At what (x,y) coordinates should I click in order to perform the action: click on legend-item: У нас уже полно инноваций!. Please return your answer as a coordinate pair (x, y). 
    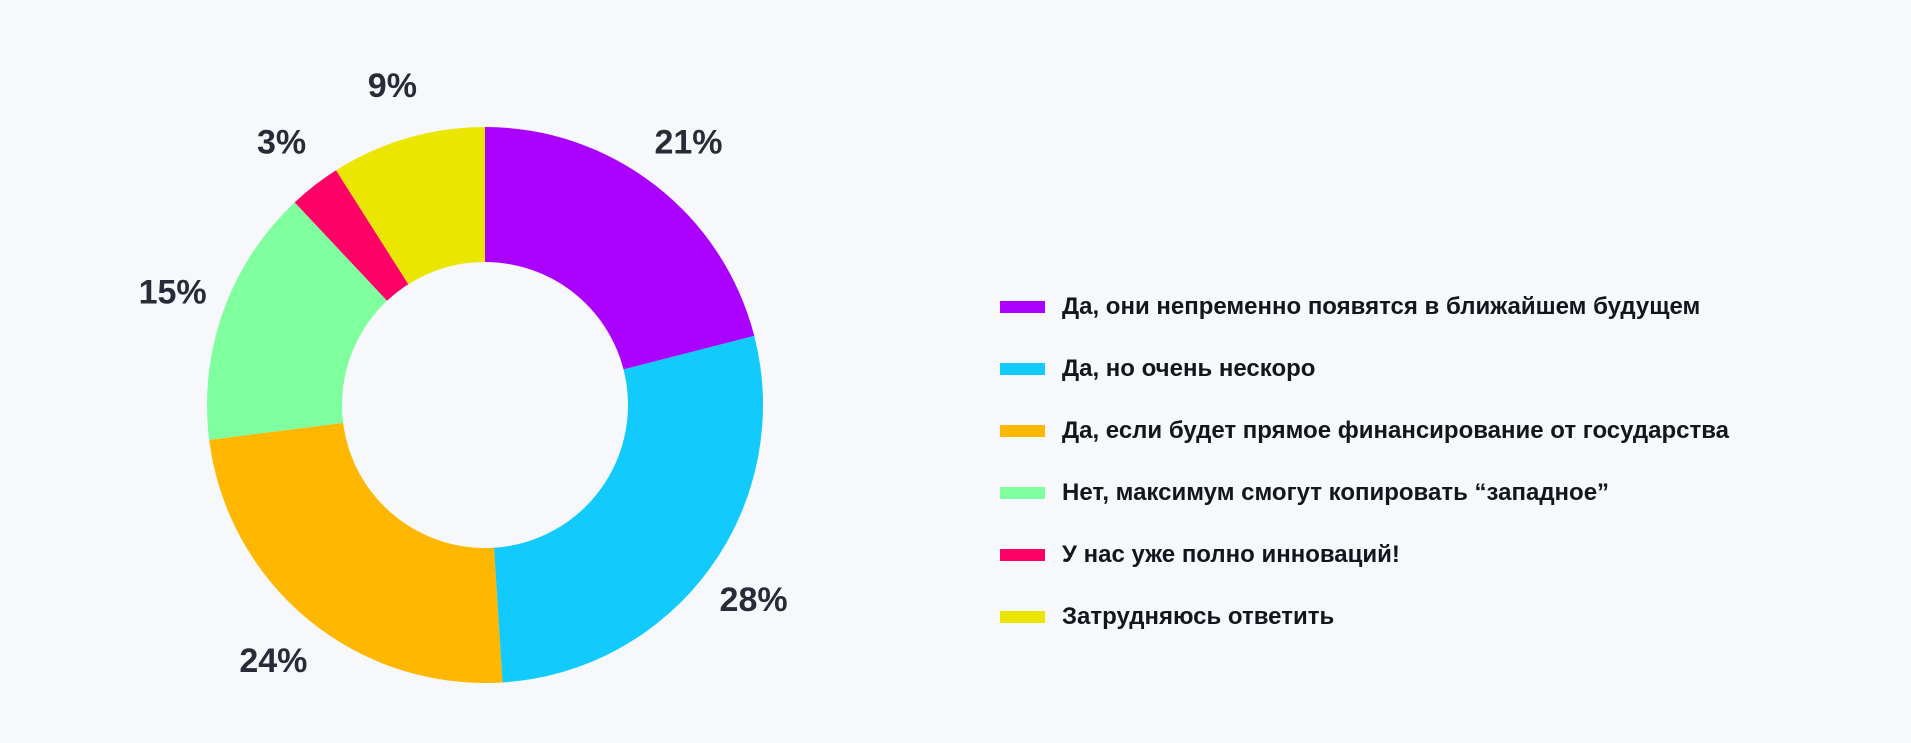
    Looking at the image, I should click on (1364, 555).